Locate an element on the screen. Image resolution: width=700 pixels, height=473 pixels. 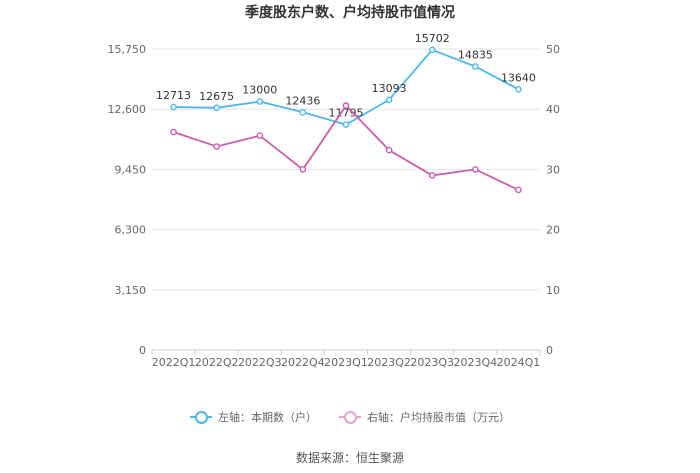
data-label: 12713 is located at coordinates (173, 95).